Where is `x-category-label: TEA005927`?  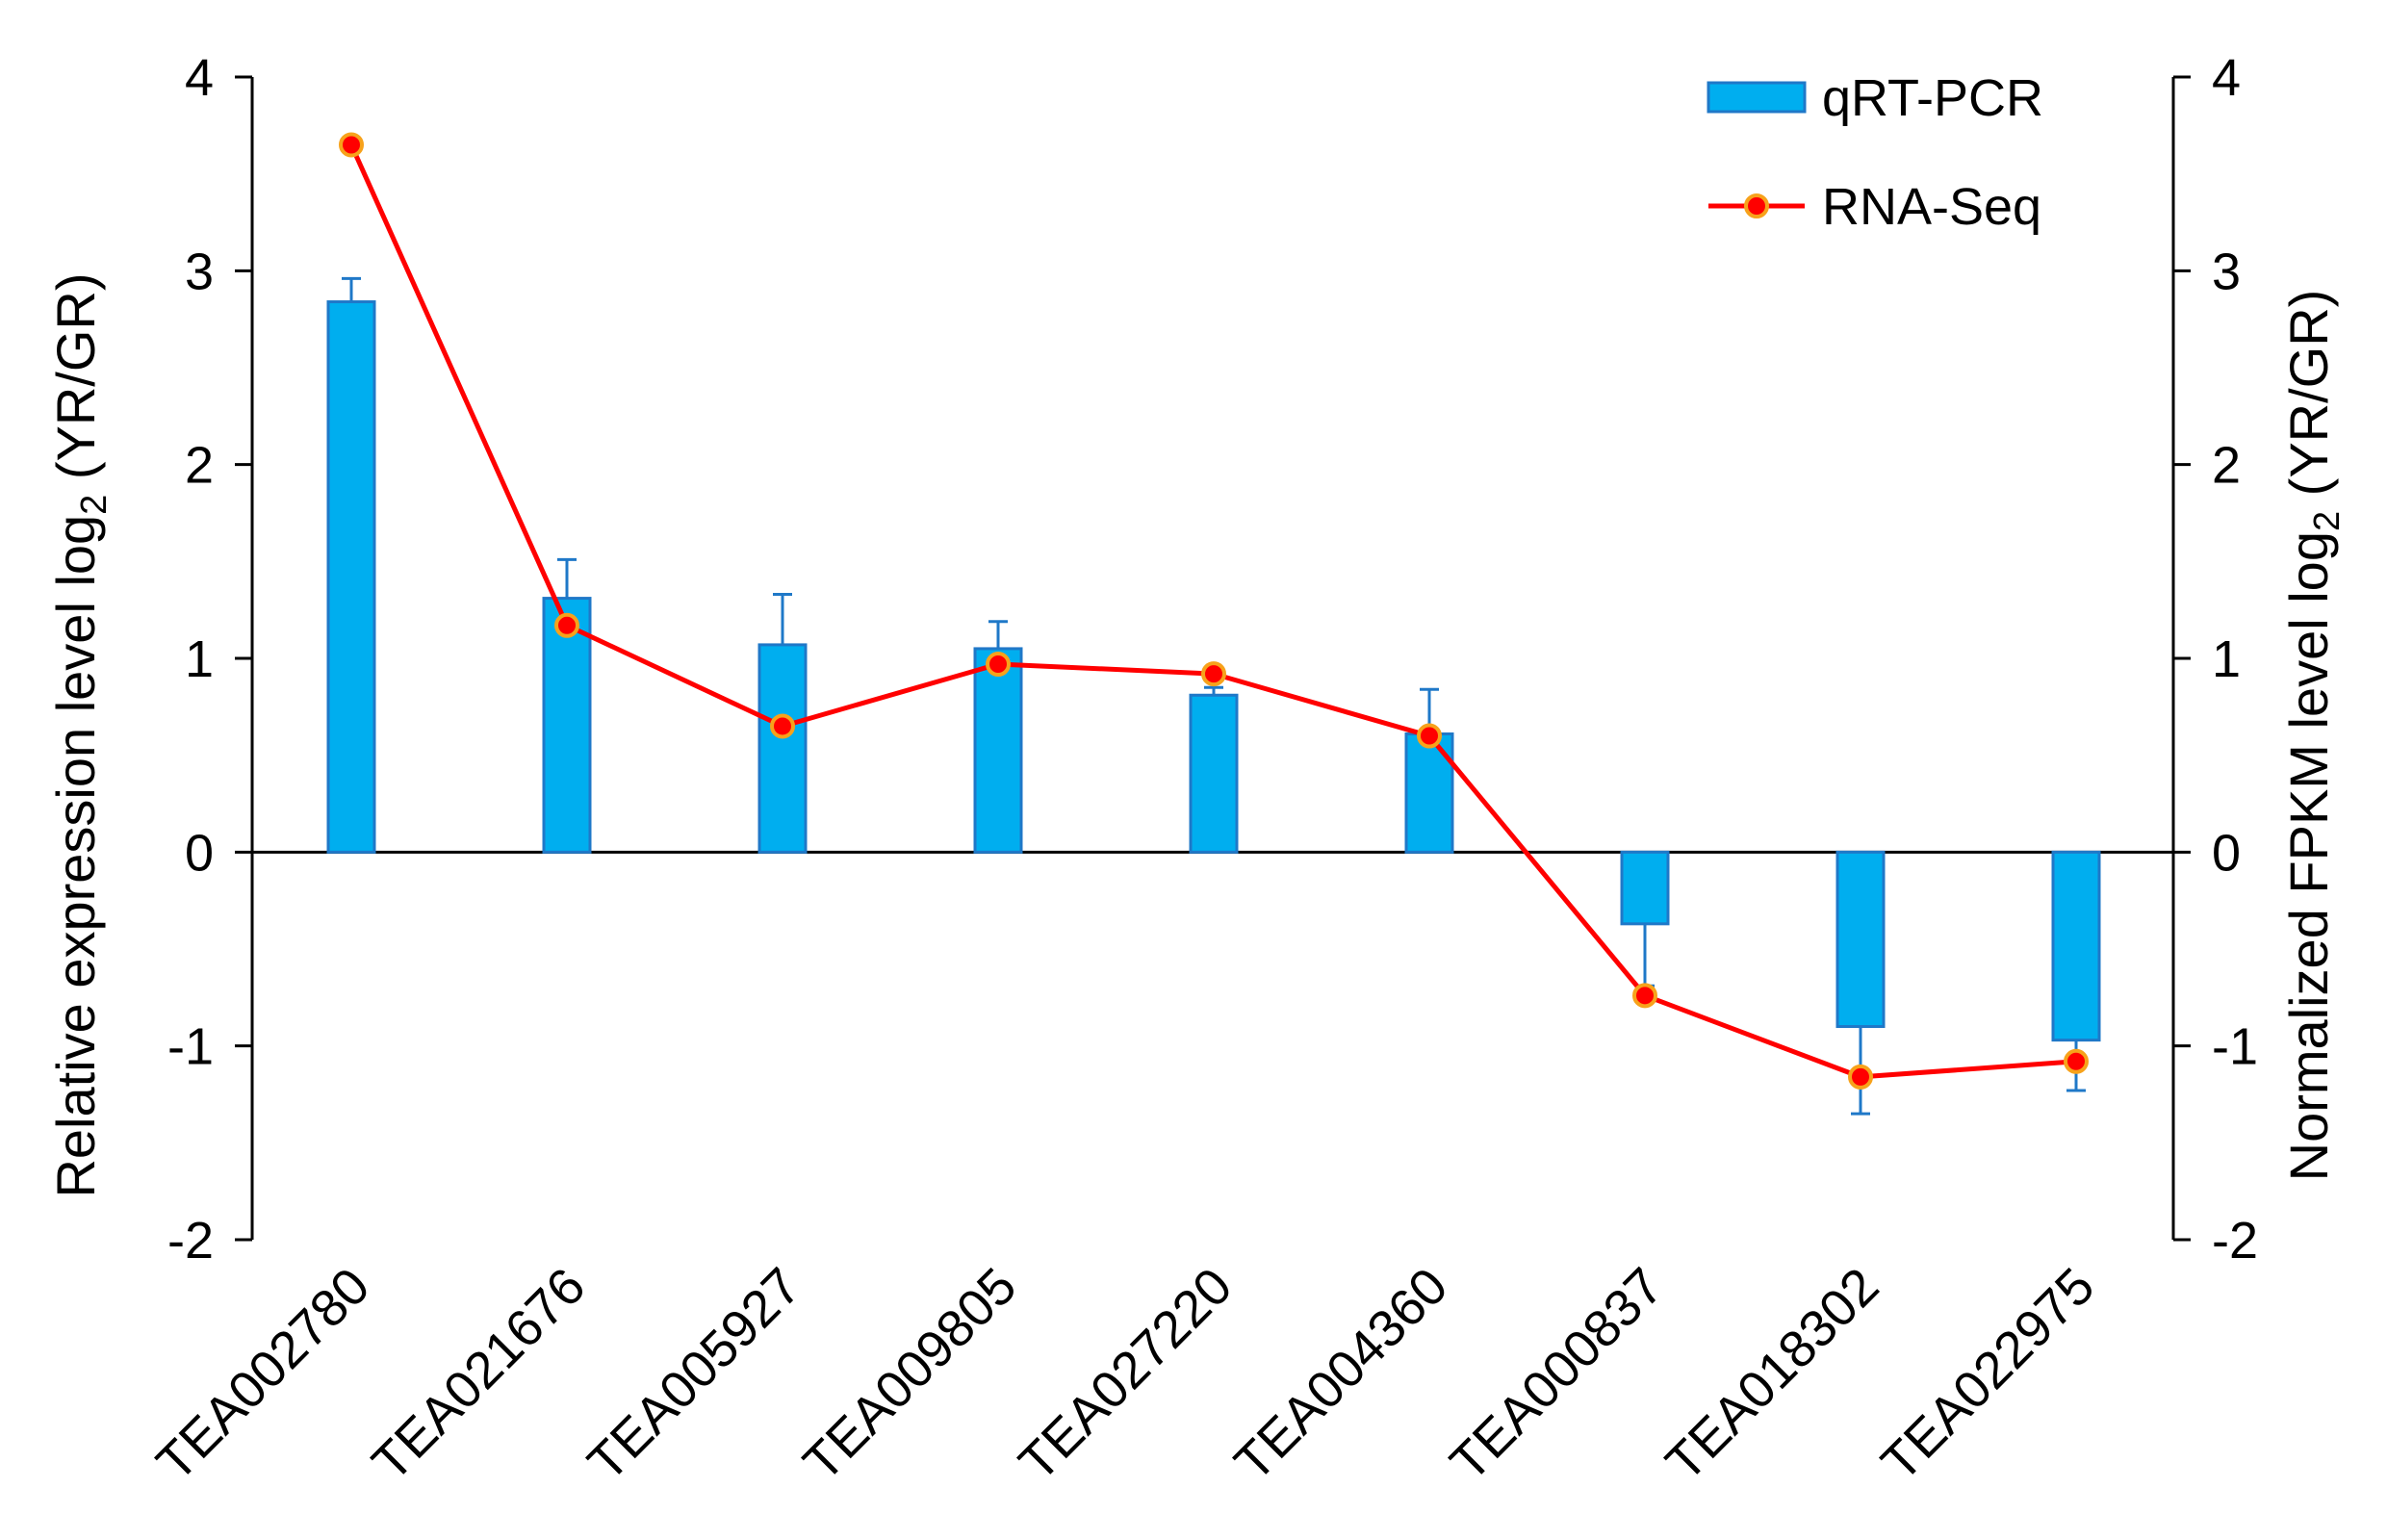
x-category-label: TEA005927 is located at coordinates (694, 1374).